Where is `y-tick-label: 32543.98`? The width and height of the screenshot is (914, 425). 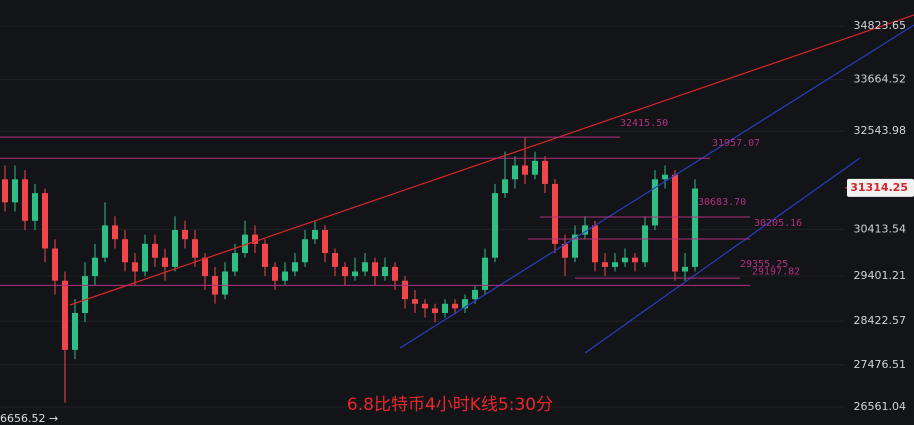
y-tick-label: 32543.98 is located at coordinates (880, 130).